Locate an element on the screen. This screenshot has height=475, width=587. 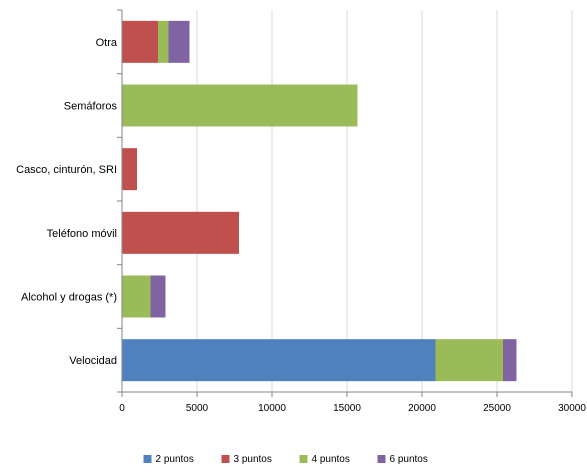
x-tick-label: 20000 is located at coordinates (422, 408).